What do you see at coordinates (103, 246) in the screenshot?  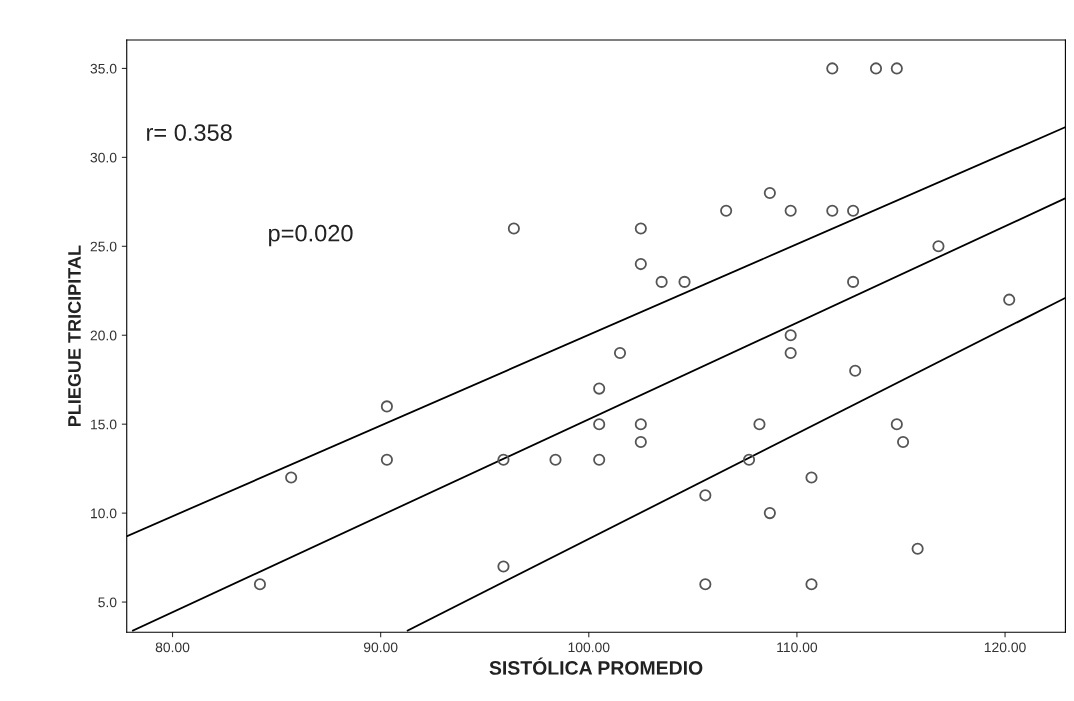 I see `y-tick-label: 25.0` at bounding box center [103, 246].